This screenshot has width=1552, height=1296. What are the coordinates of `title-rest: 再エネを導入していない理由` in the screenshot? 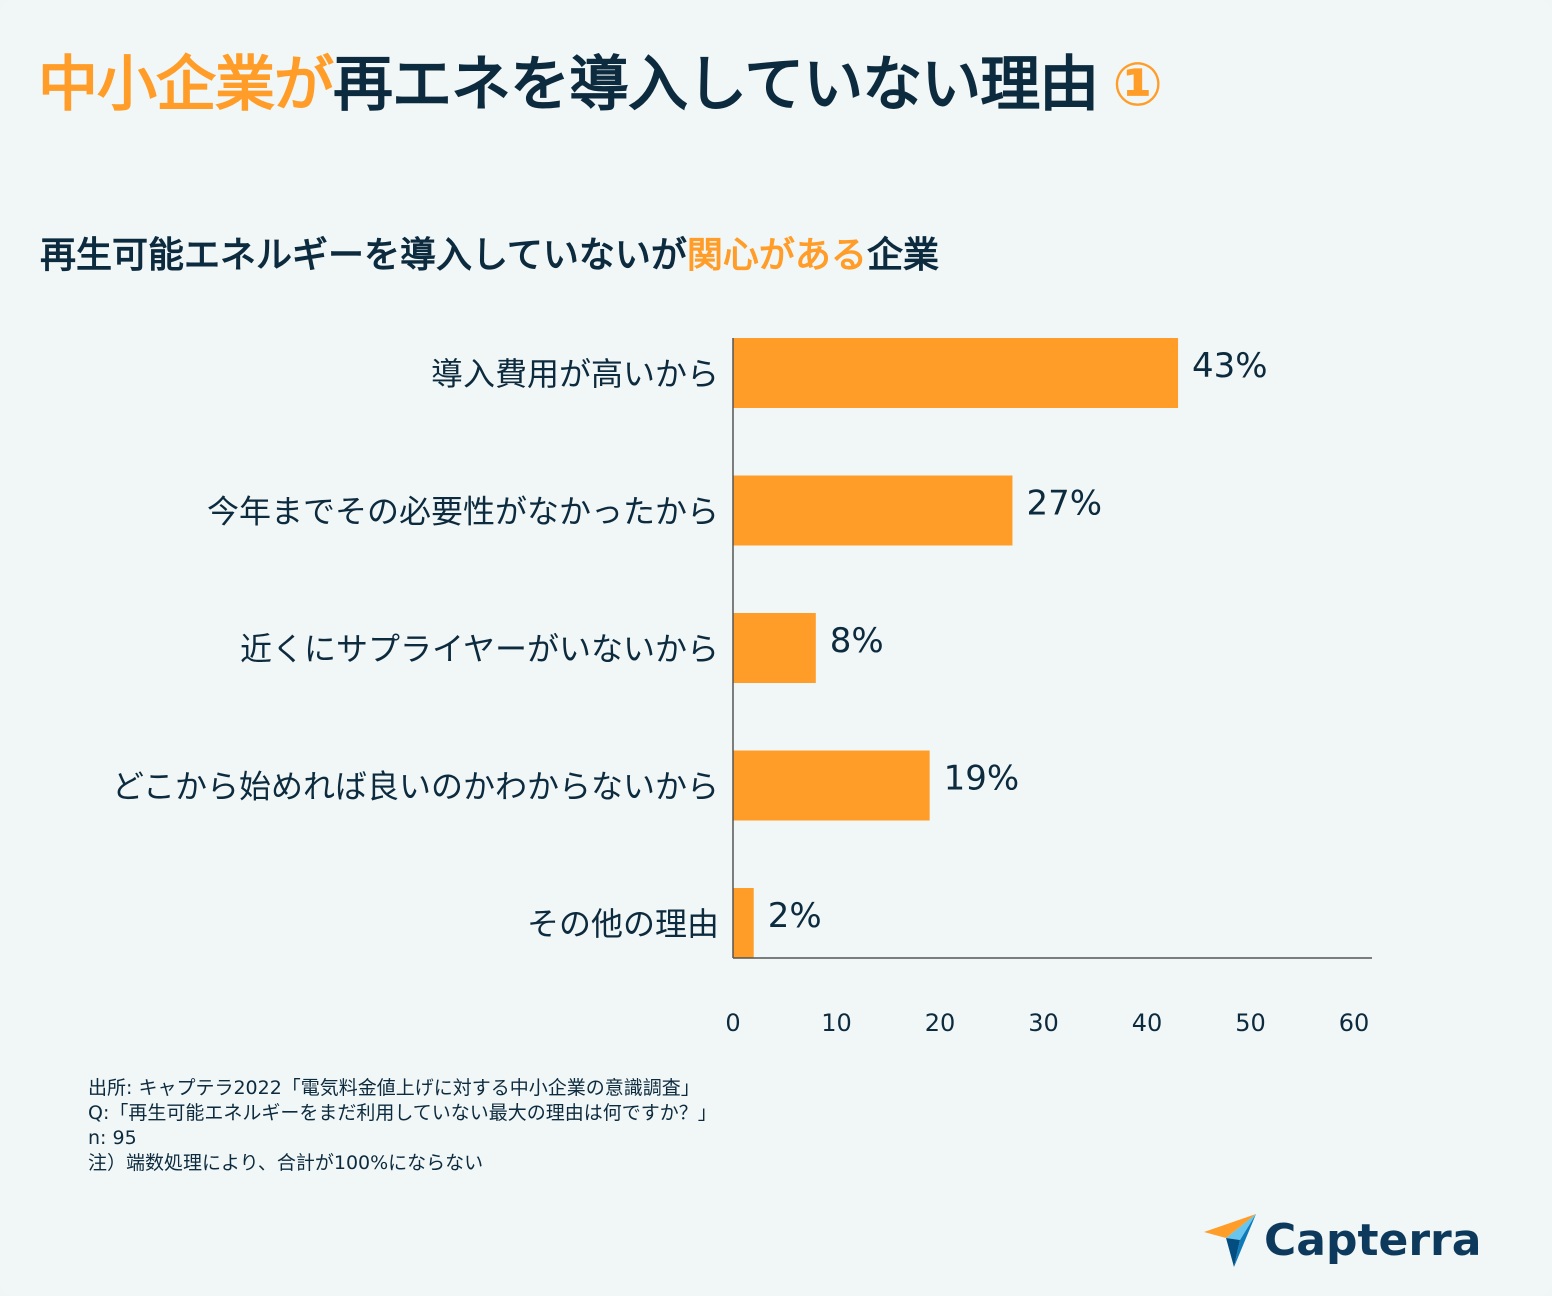 It's located at (716, 85).